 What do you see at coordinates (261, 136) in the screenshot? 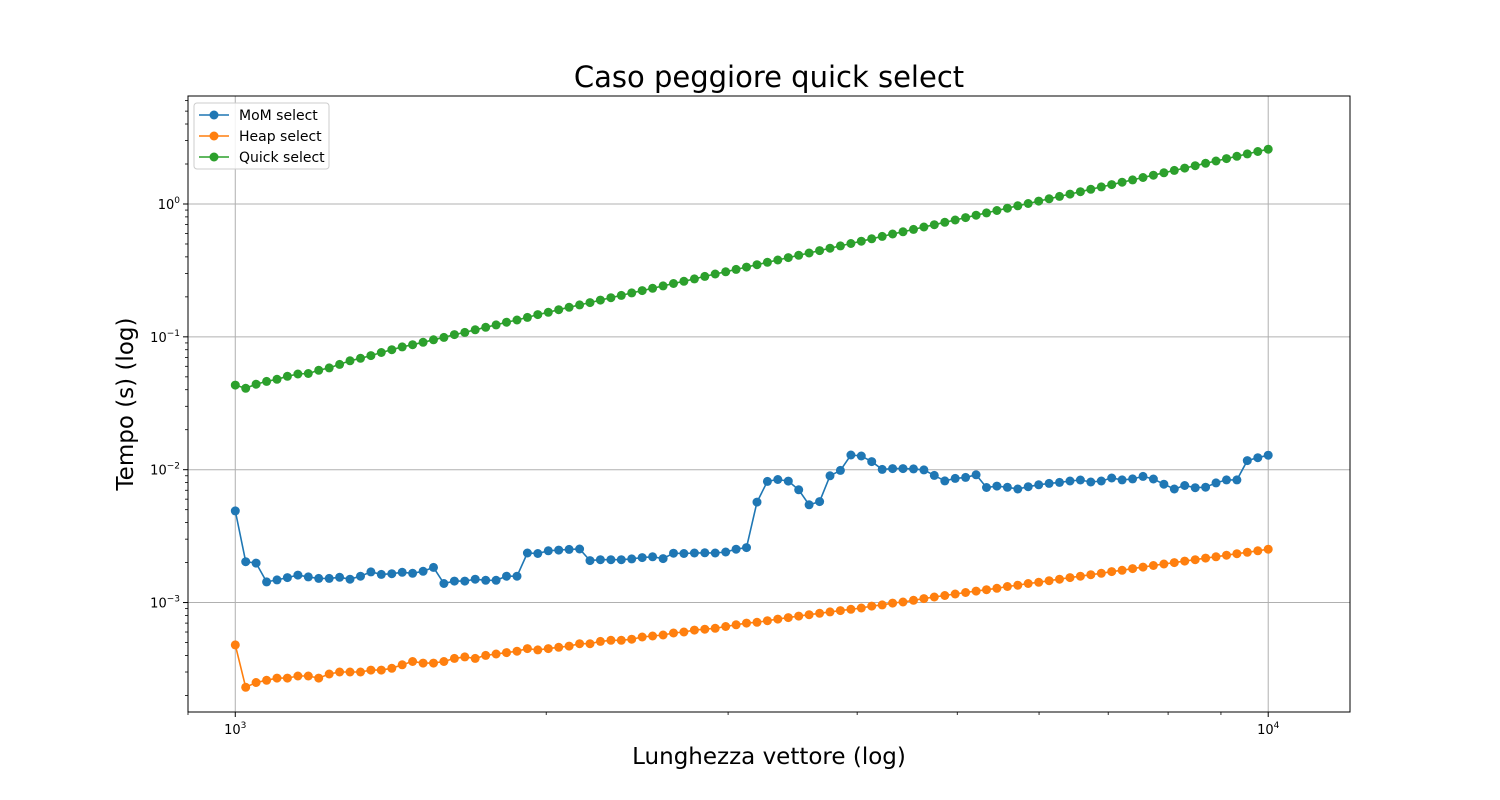
I see `legend-frame` at bounding box center [261, 136].